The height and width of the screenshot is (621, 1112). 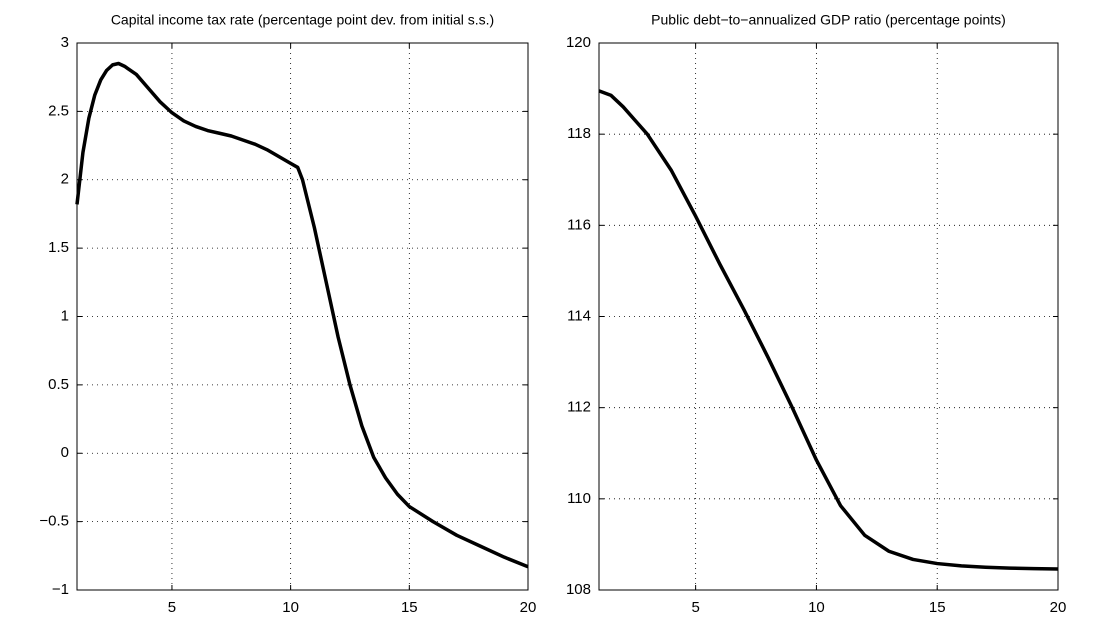 What do you see at coordinates (65, 452) in the screenshot?
I see `y-tick-label: 0` at bounding box center [65, 452].